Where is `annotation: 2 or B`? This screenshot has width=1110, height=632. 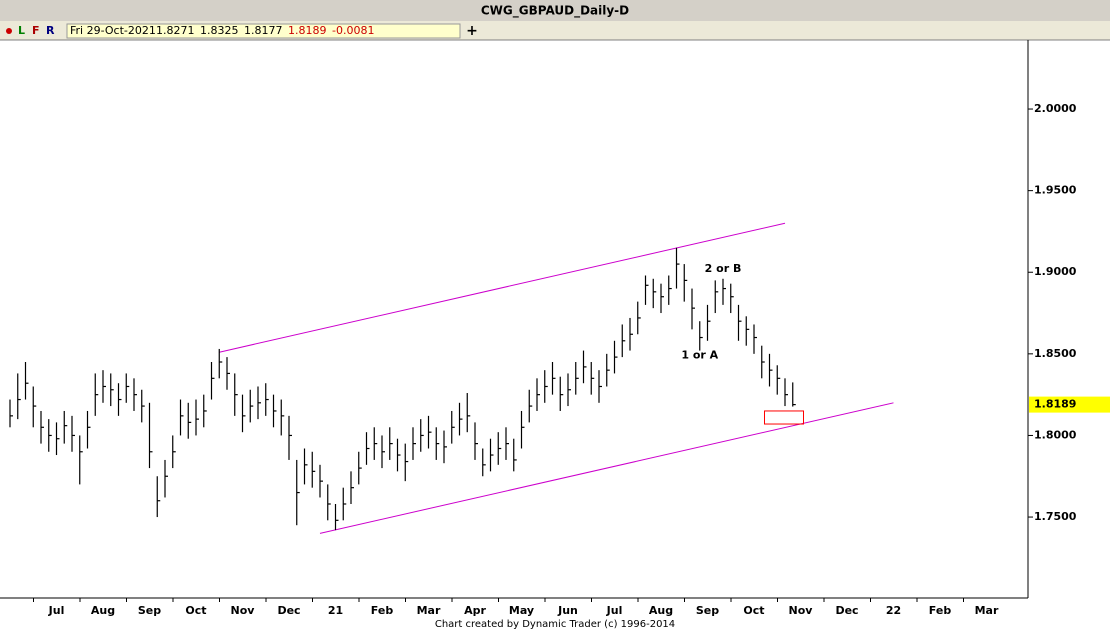 annotation: 2 or B is located at coordinates (723, 268).